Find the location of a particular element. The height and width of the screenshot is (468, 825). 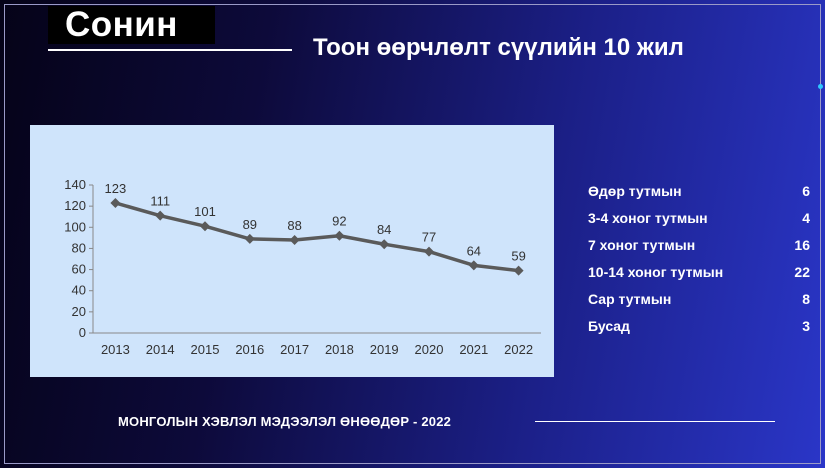

data-label: 84 is located at coordinates (384, 229).